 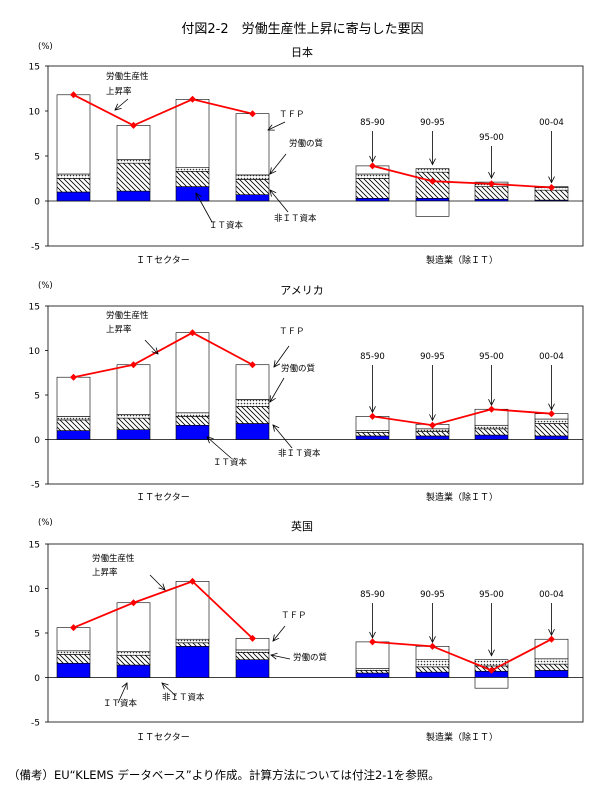 I want to click on y-tick-label: 15, so click(x=34, y=308).